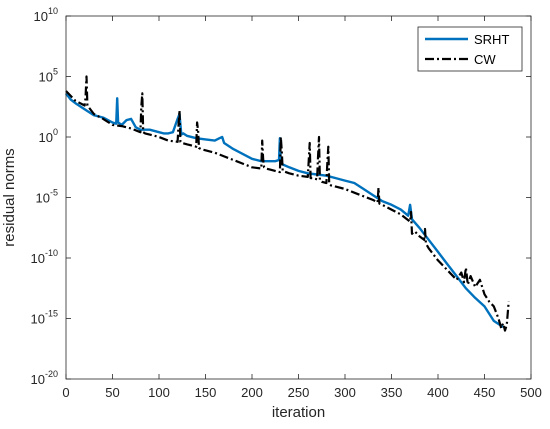  Describe the element at coordinates (392, 392) in the screenshot. I see `x-tick-label: 350` at that location.